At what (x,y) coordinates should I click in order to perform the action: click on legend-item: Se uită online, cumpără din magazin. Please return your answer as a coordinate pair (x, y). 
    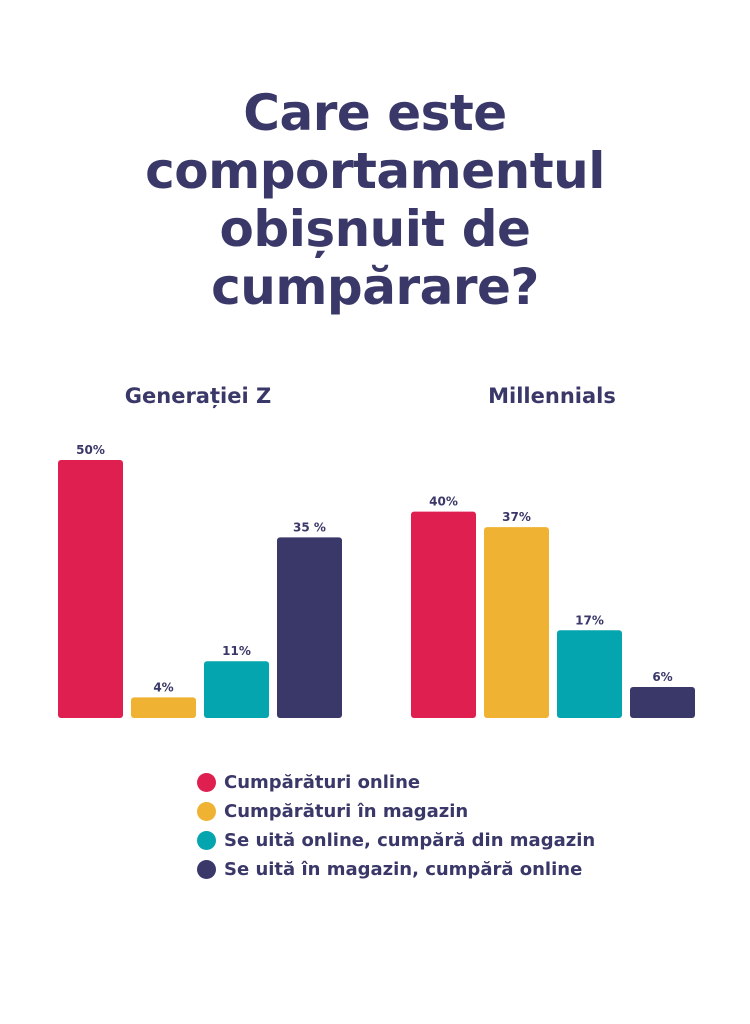
    Looking at the image, I should click on (457, 840).